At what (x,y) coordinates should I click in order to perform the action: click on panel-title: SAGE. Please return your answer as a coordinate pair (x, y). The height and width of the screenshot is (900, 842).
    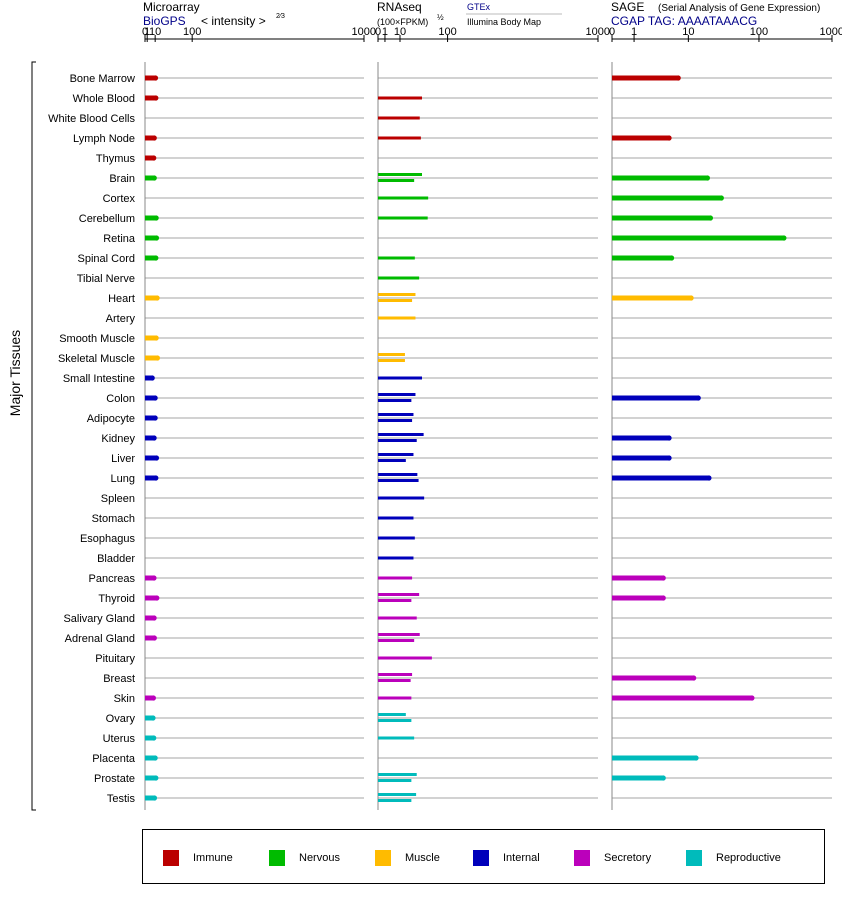
    Looking at the image, I should click on (627, 7).